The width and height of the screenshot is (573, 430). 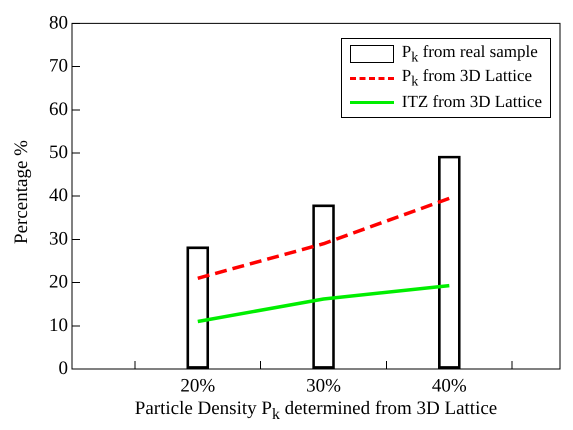 I want to click on y-tick-label: 40, so click(x=58, y=195).